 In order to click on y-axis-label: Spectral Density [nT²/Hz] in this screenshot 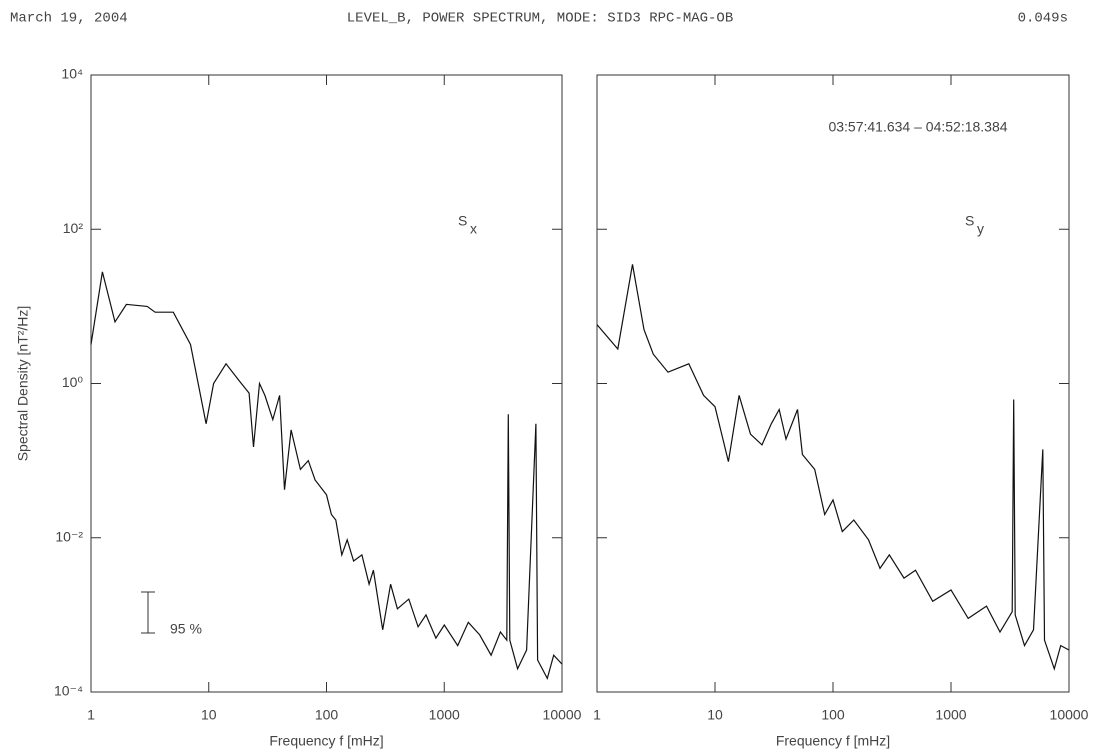, I will do `click(23, 384)`.